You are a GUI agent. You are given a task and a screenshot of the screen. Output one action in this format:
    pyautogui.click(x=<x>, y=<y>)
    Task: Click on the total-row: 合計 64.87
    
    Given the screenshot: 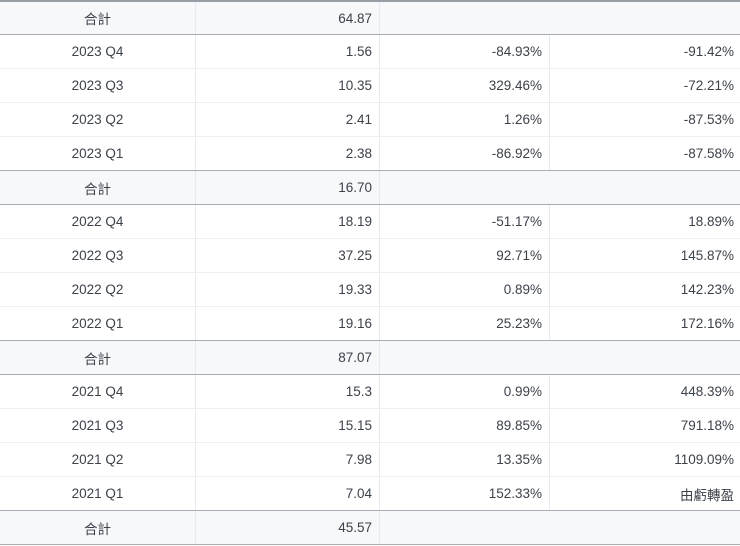 What is the action you would take?
    pyautogui.click(x=370, y=17)
    